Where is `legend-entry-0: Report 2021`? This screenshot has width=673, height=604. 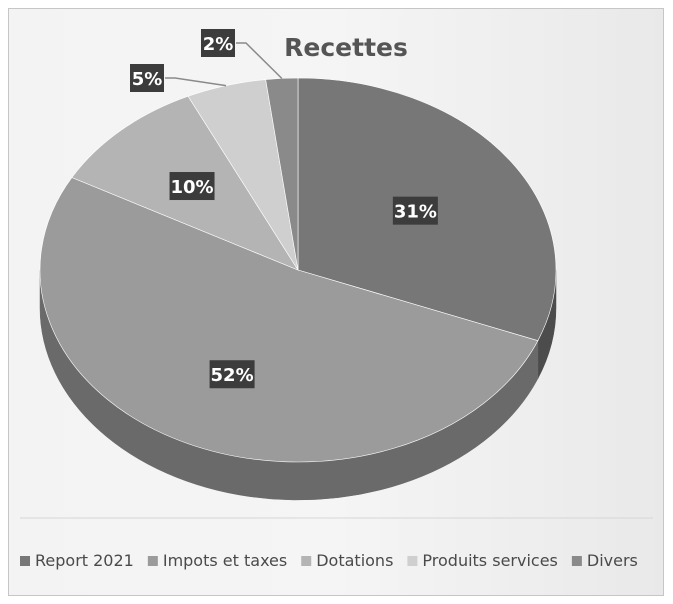
legend-entry-0: Report 2021 is located at coordinates (84, 560).